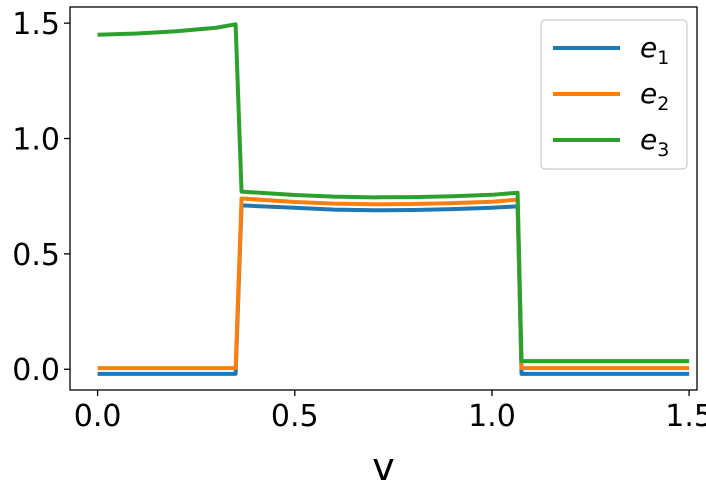 Image resolution: width=706 pixels, height=487 pixels. I want to click on x-tick-label: 1.5, so click(685, 416).